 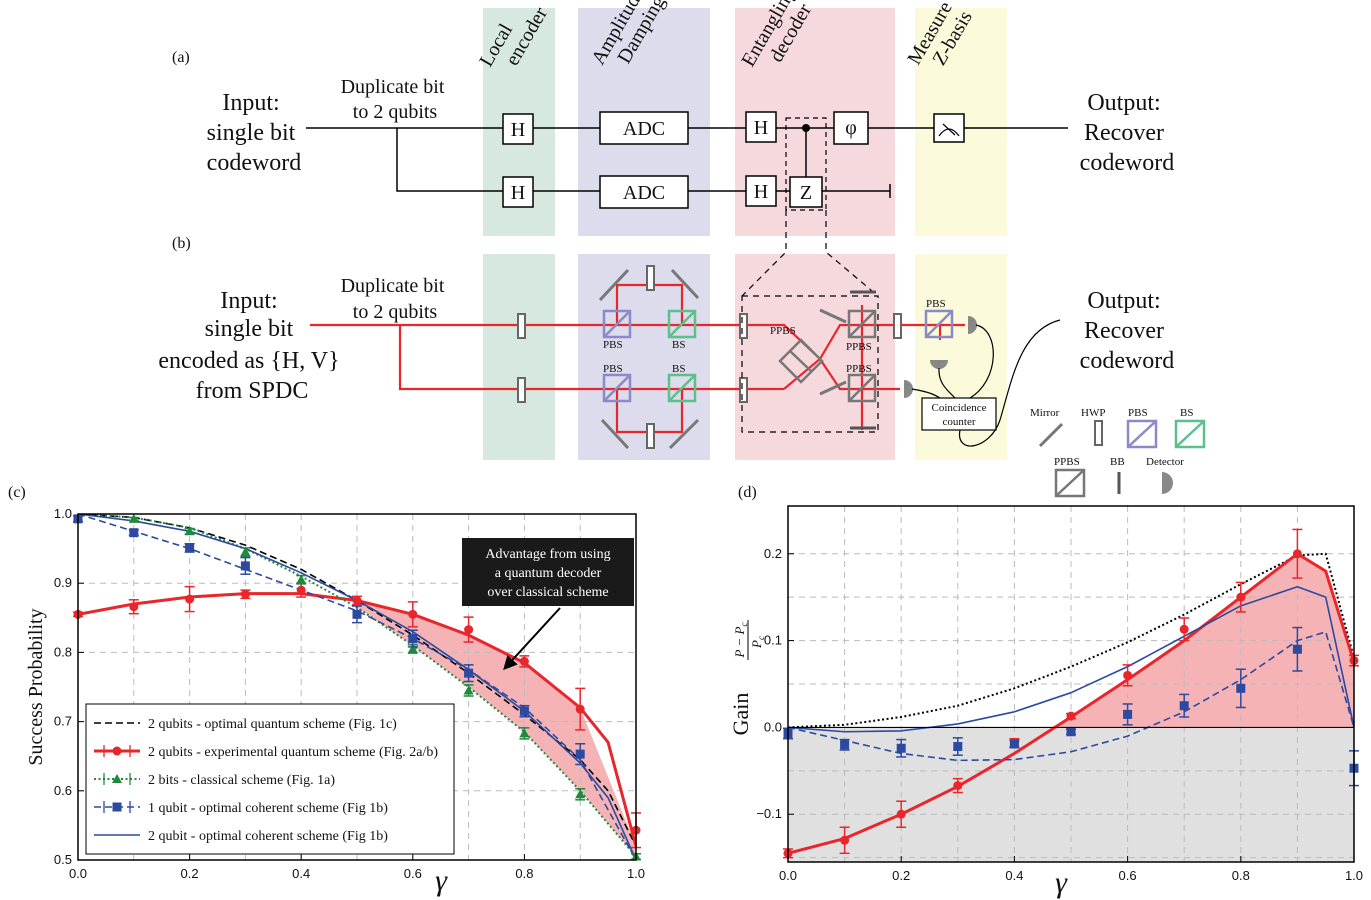 What do you see at coordinates (524, 873) in the screenshot?
I see `x-tick-label: 0.8` at bounding box center [524, 873].